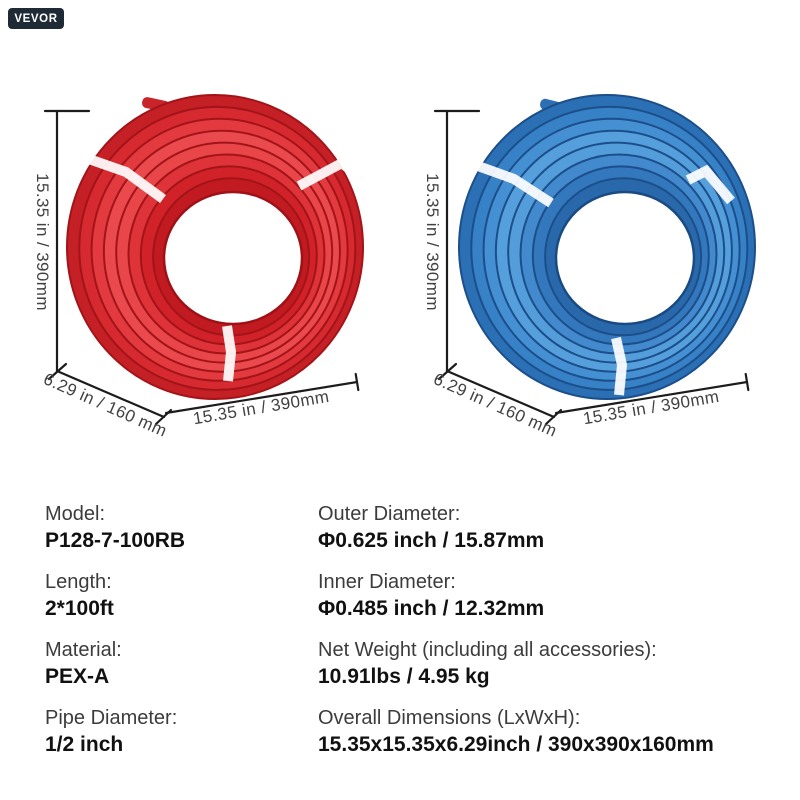  What do you see at coordinates (516, 744) in the screenshot?
I see `spec-overall-dimensions-value: 15.35x15.35x6.29inch / 390x390x160mm` at bounding box center [516, 744].